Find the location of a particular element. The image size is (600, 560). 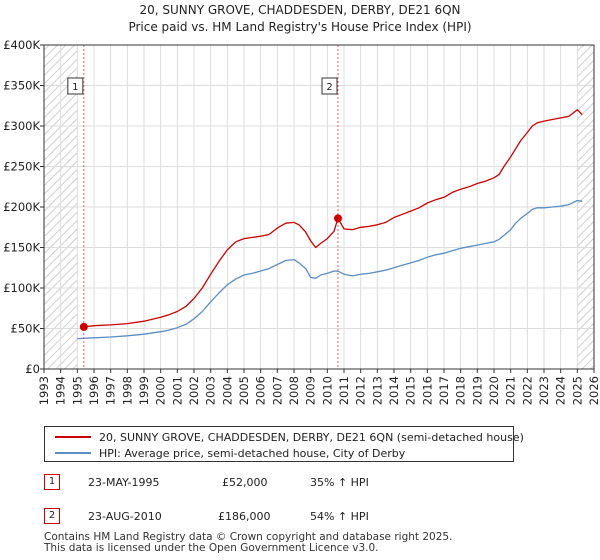

table-row: 1 23-MAY-1995 £52,000 35% ↑ HPI is located at coordinates (279, 484).